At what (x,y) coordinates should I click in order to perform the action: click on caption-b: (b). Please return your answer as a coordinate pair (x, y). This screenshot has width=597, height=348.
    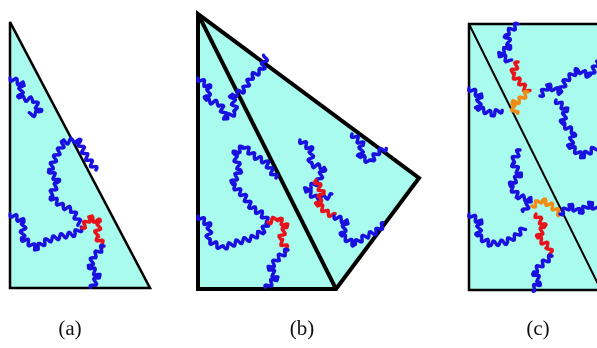
    Looking at the image, I should click on (302, 328).